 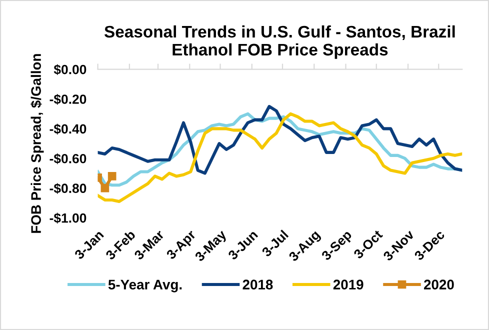 I want to click on y-tick-label: -$1.00, so click(x=68, y=218).